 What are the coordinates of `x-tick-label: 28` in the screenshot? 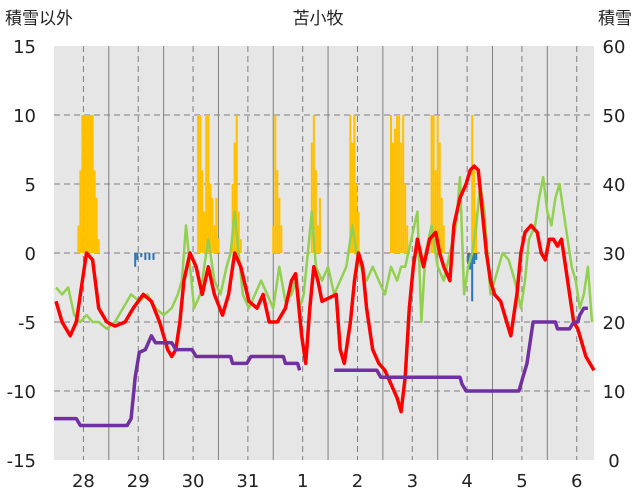 It's located at (83, 481).